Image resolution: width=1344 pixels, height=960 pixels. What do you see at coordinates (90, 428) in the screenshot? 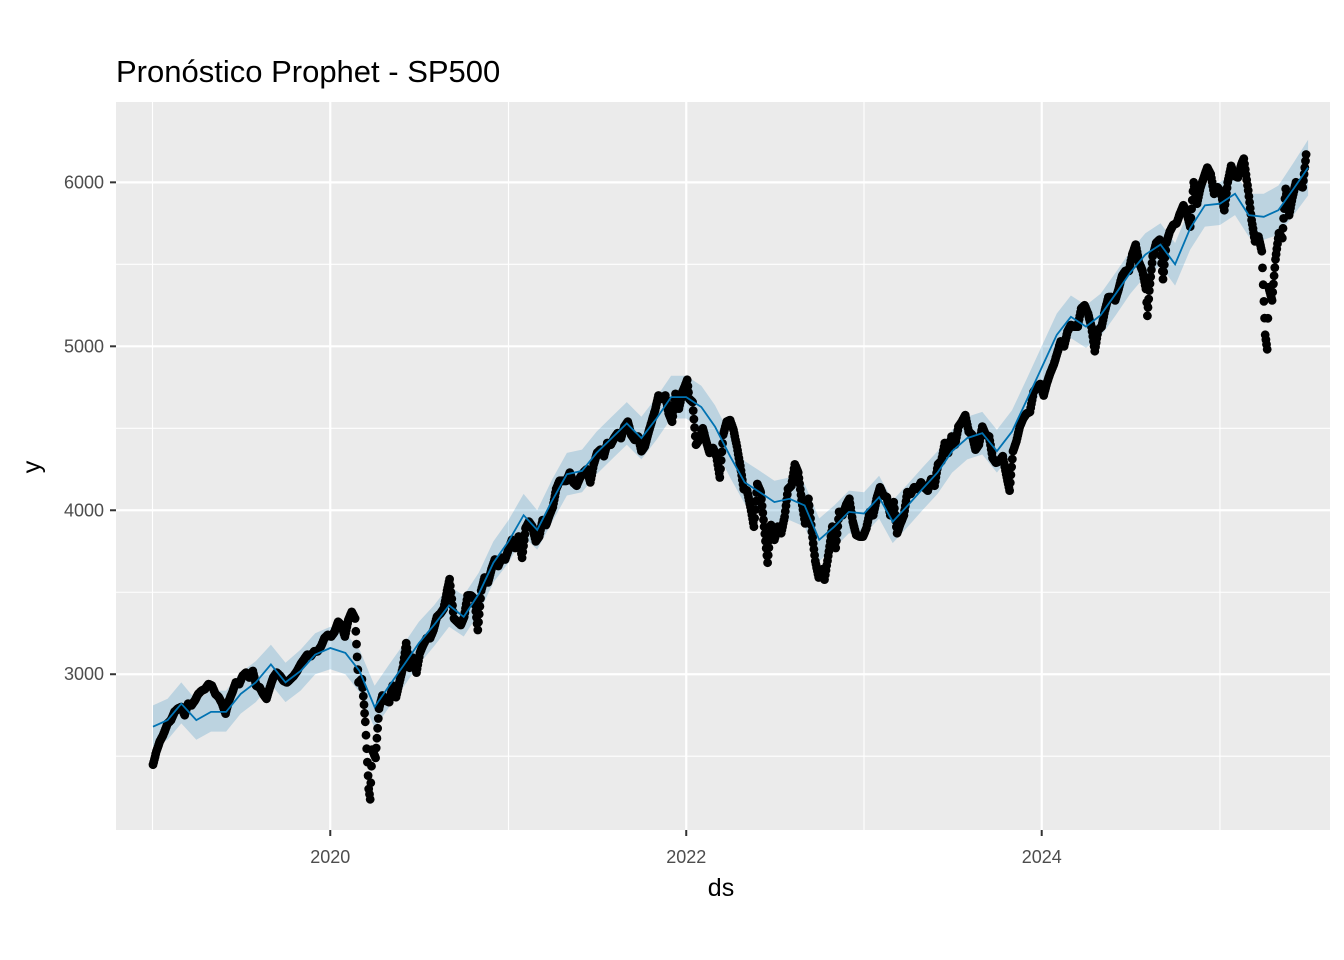
I see `y-axis: 3000 4000 5000 6000` at bounding box center [90, 428].